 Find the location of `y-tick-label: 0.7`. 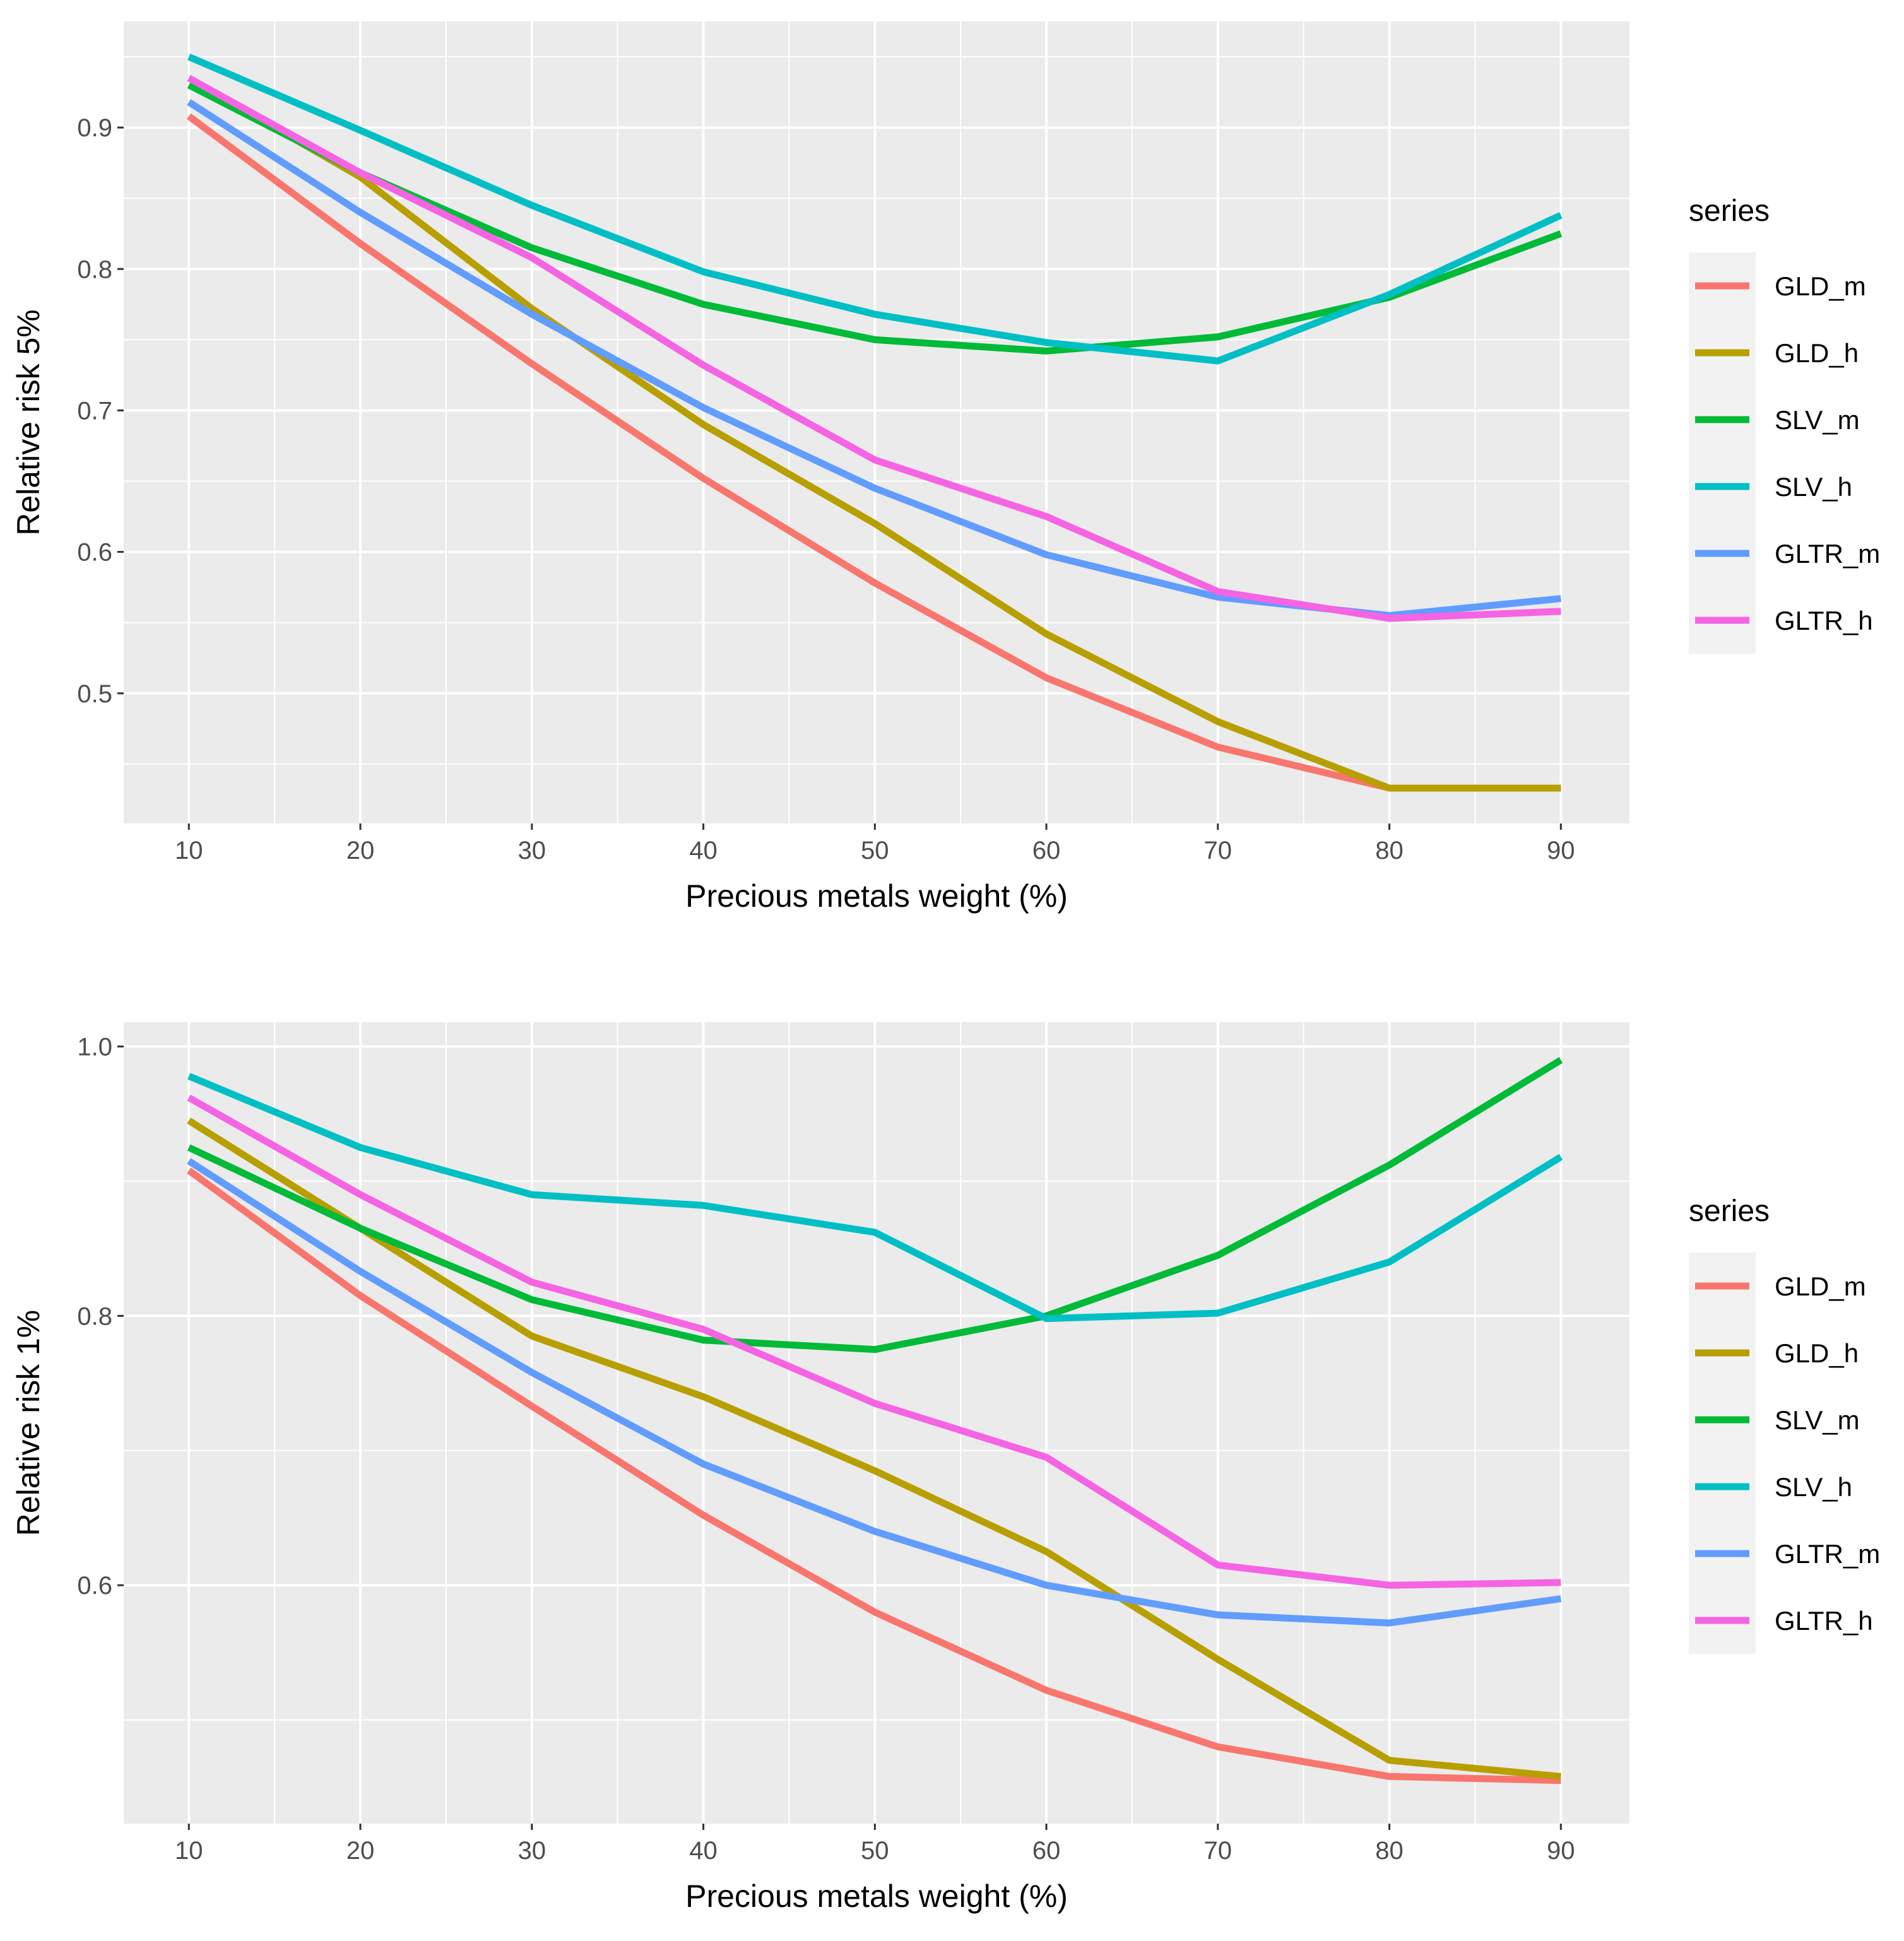

y-tick-label: 0.7 is located at coordinates (94, 411).